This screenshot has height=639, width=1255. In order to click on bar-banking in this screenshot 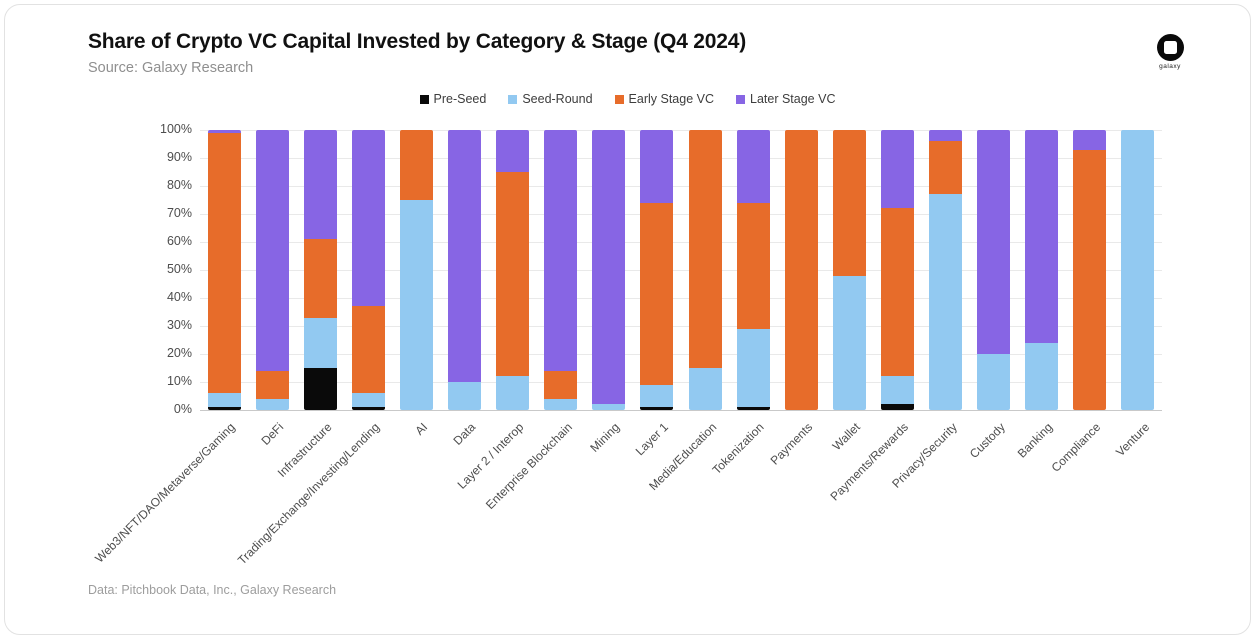, I will do `click(1042, 270)`.